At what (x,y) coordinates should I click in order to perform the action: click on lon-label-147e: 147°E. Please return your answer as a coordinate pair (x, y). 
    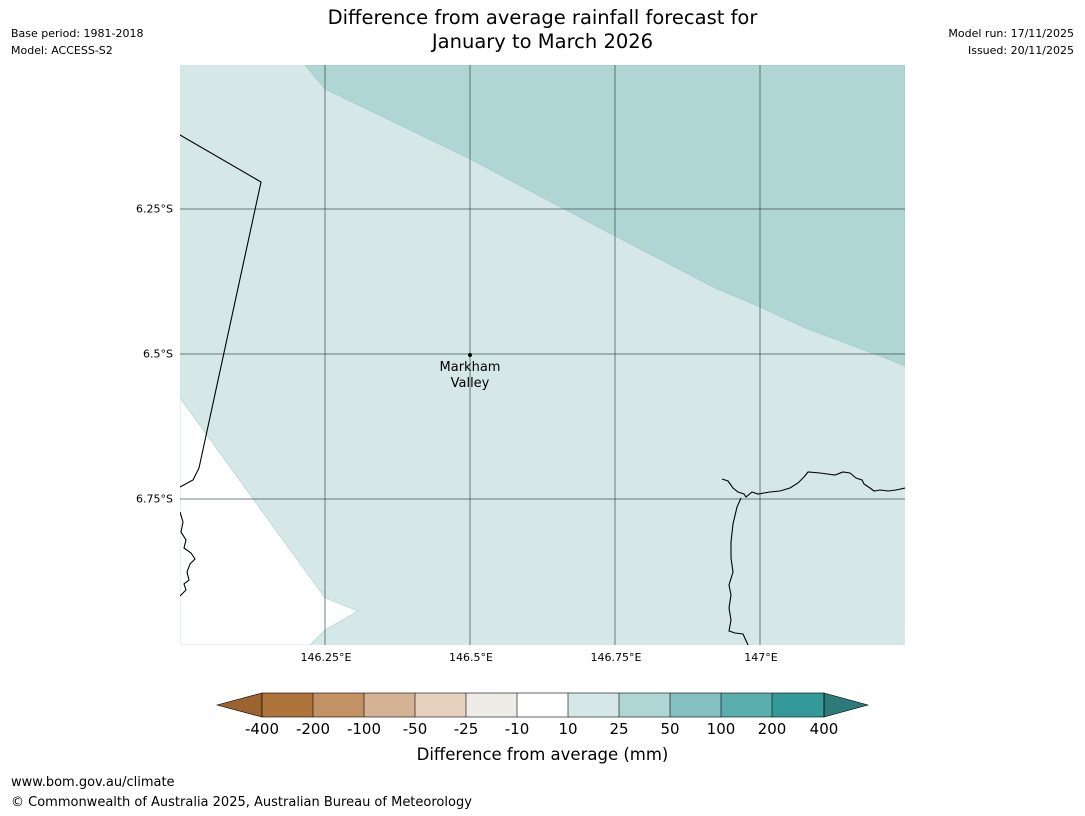
    Looking at the image, I should click on (761, 657).